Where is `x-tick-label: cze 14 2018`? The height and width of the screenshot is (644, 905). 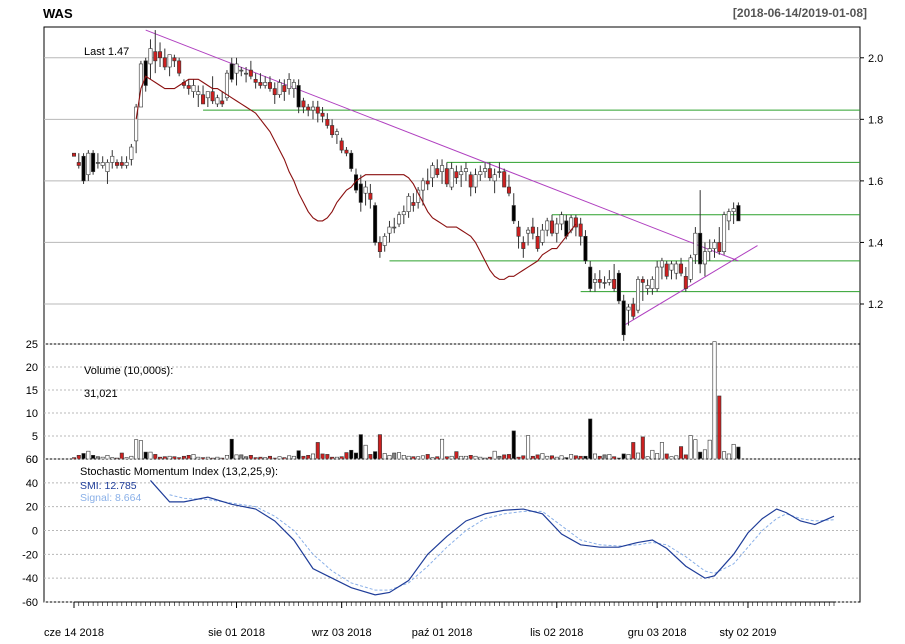 x-tick-label: cze 14 2018 is located at coordinates (74, 633).